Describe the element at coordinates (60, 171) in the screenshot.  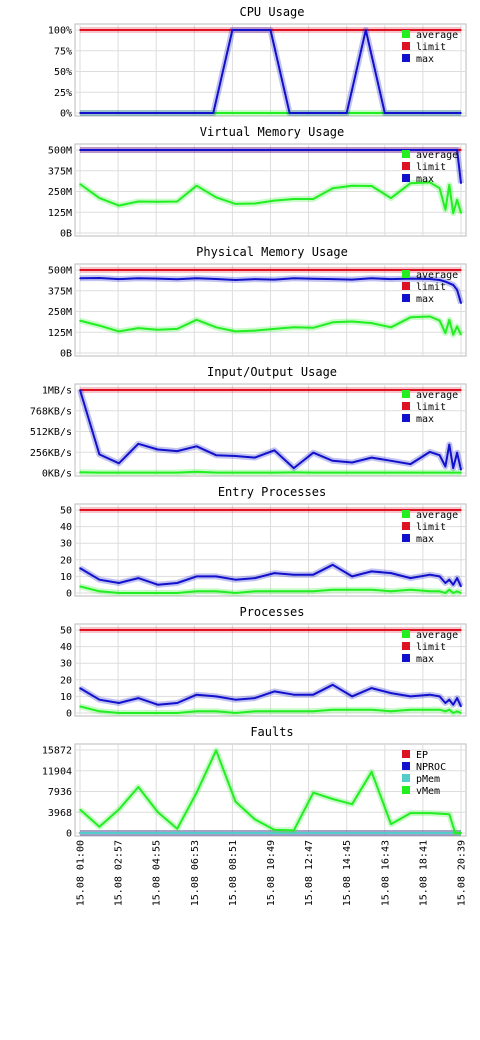
I see `y-tick-label: 375M` at that location.